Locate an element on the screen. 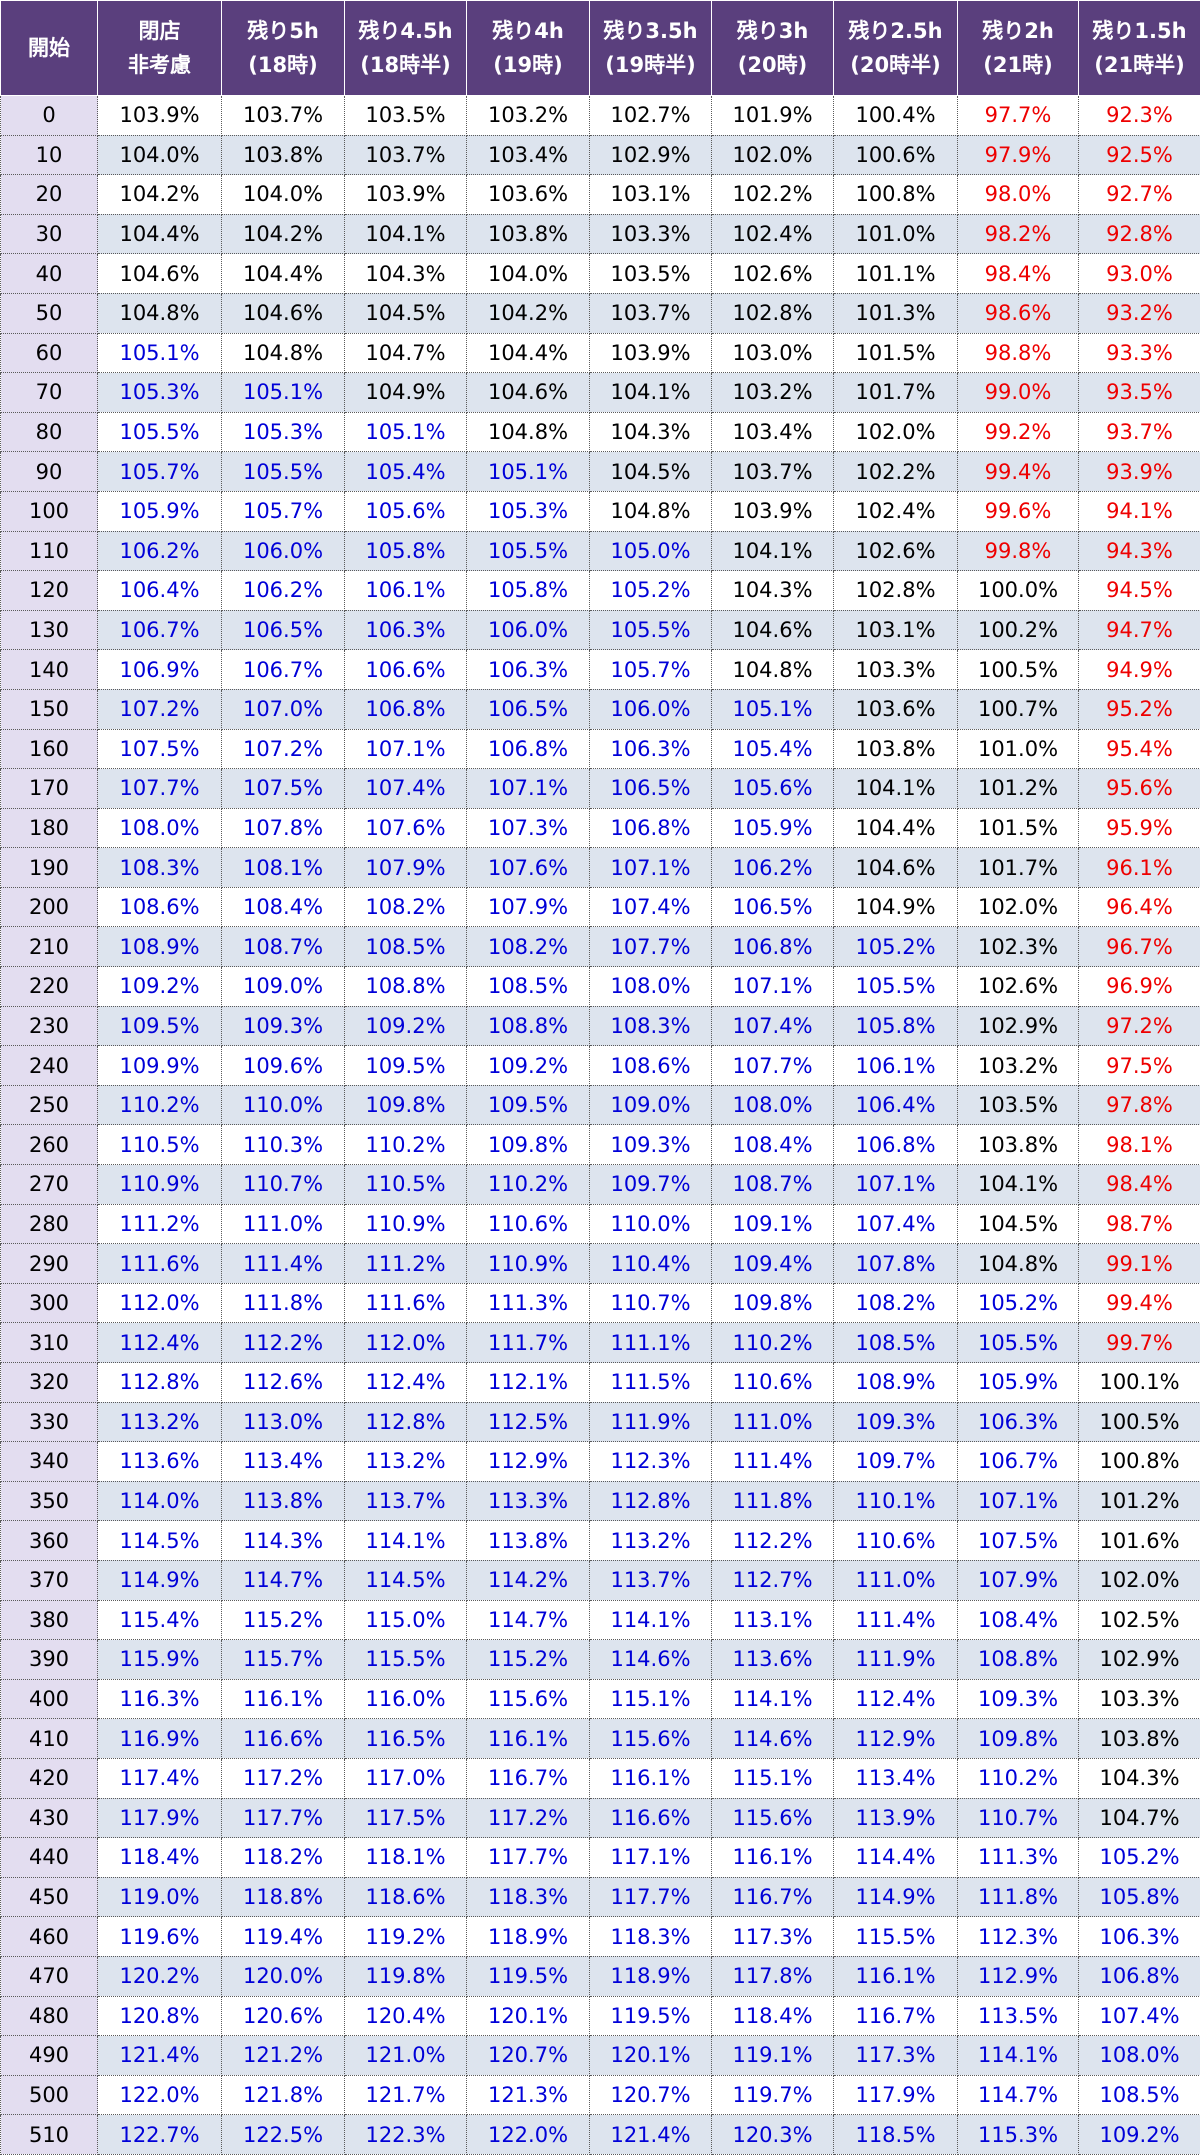 This screenshot has height=2155, width=1200. rate-cell: 100.8% is located at coordinates (896, 195).